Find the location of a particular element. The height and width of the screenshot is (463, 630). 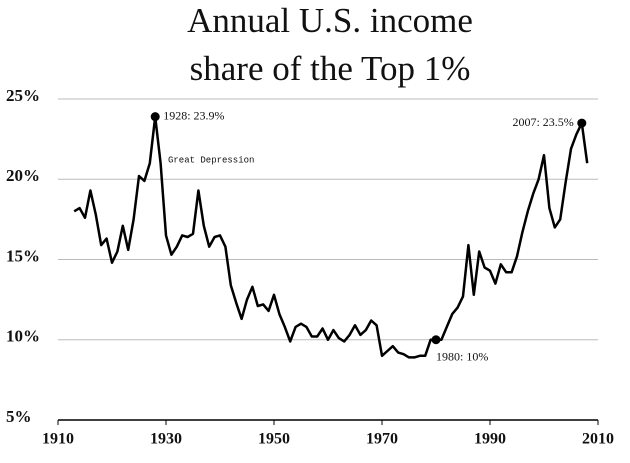

x-tick-label: 1970 is located at coordinates (382, 439).